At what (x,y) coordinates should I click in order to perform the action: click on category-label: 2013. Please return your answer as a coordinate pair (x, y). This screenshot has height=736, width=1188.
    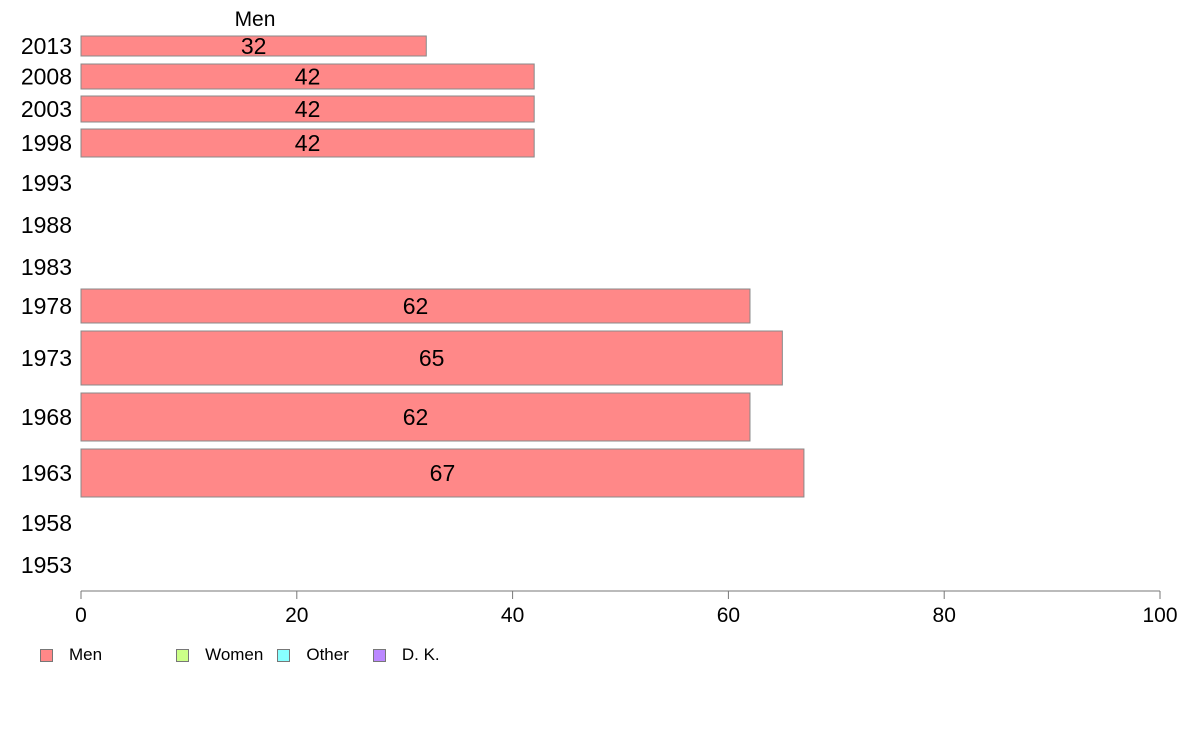
    Looking at the image, I should click on (46, 46).